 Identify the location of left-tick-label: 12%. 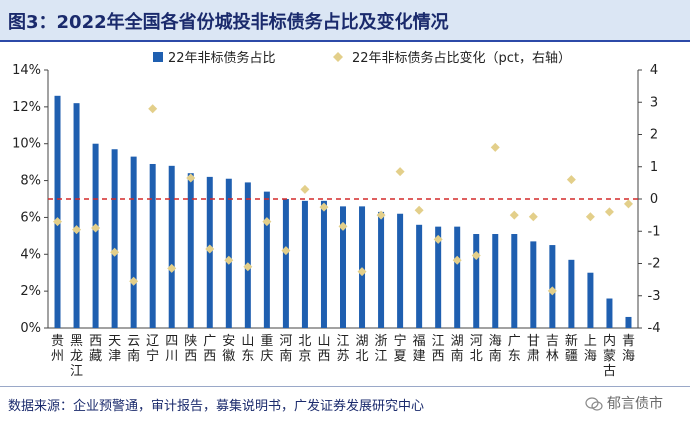
(26, 107).